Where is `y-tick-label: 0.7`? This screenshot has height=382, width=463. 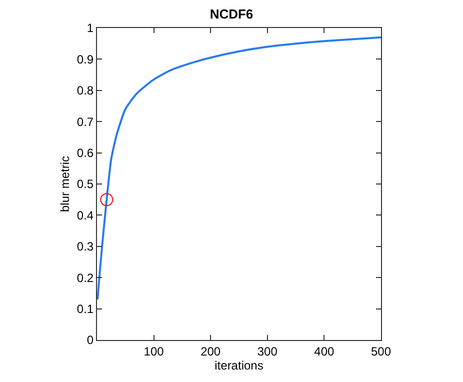
y-tick-label: 0.7 is located at coordinates (85, 121).